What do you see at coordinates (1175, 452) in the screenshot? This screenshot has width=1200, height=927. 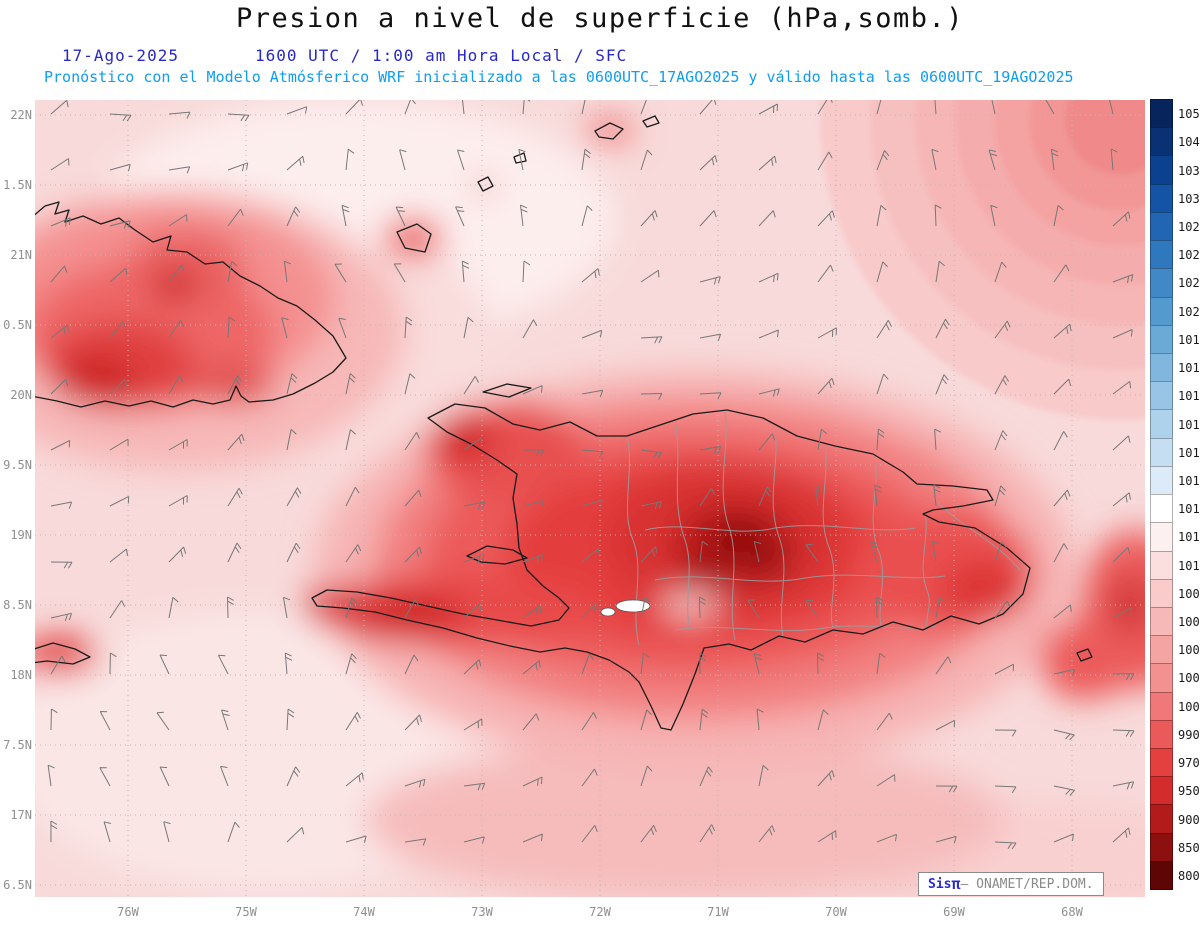 I see `colorbar-row: 1015` at bounding box center [1175, 452].